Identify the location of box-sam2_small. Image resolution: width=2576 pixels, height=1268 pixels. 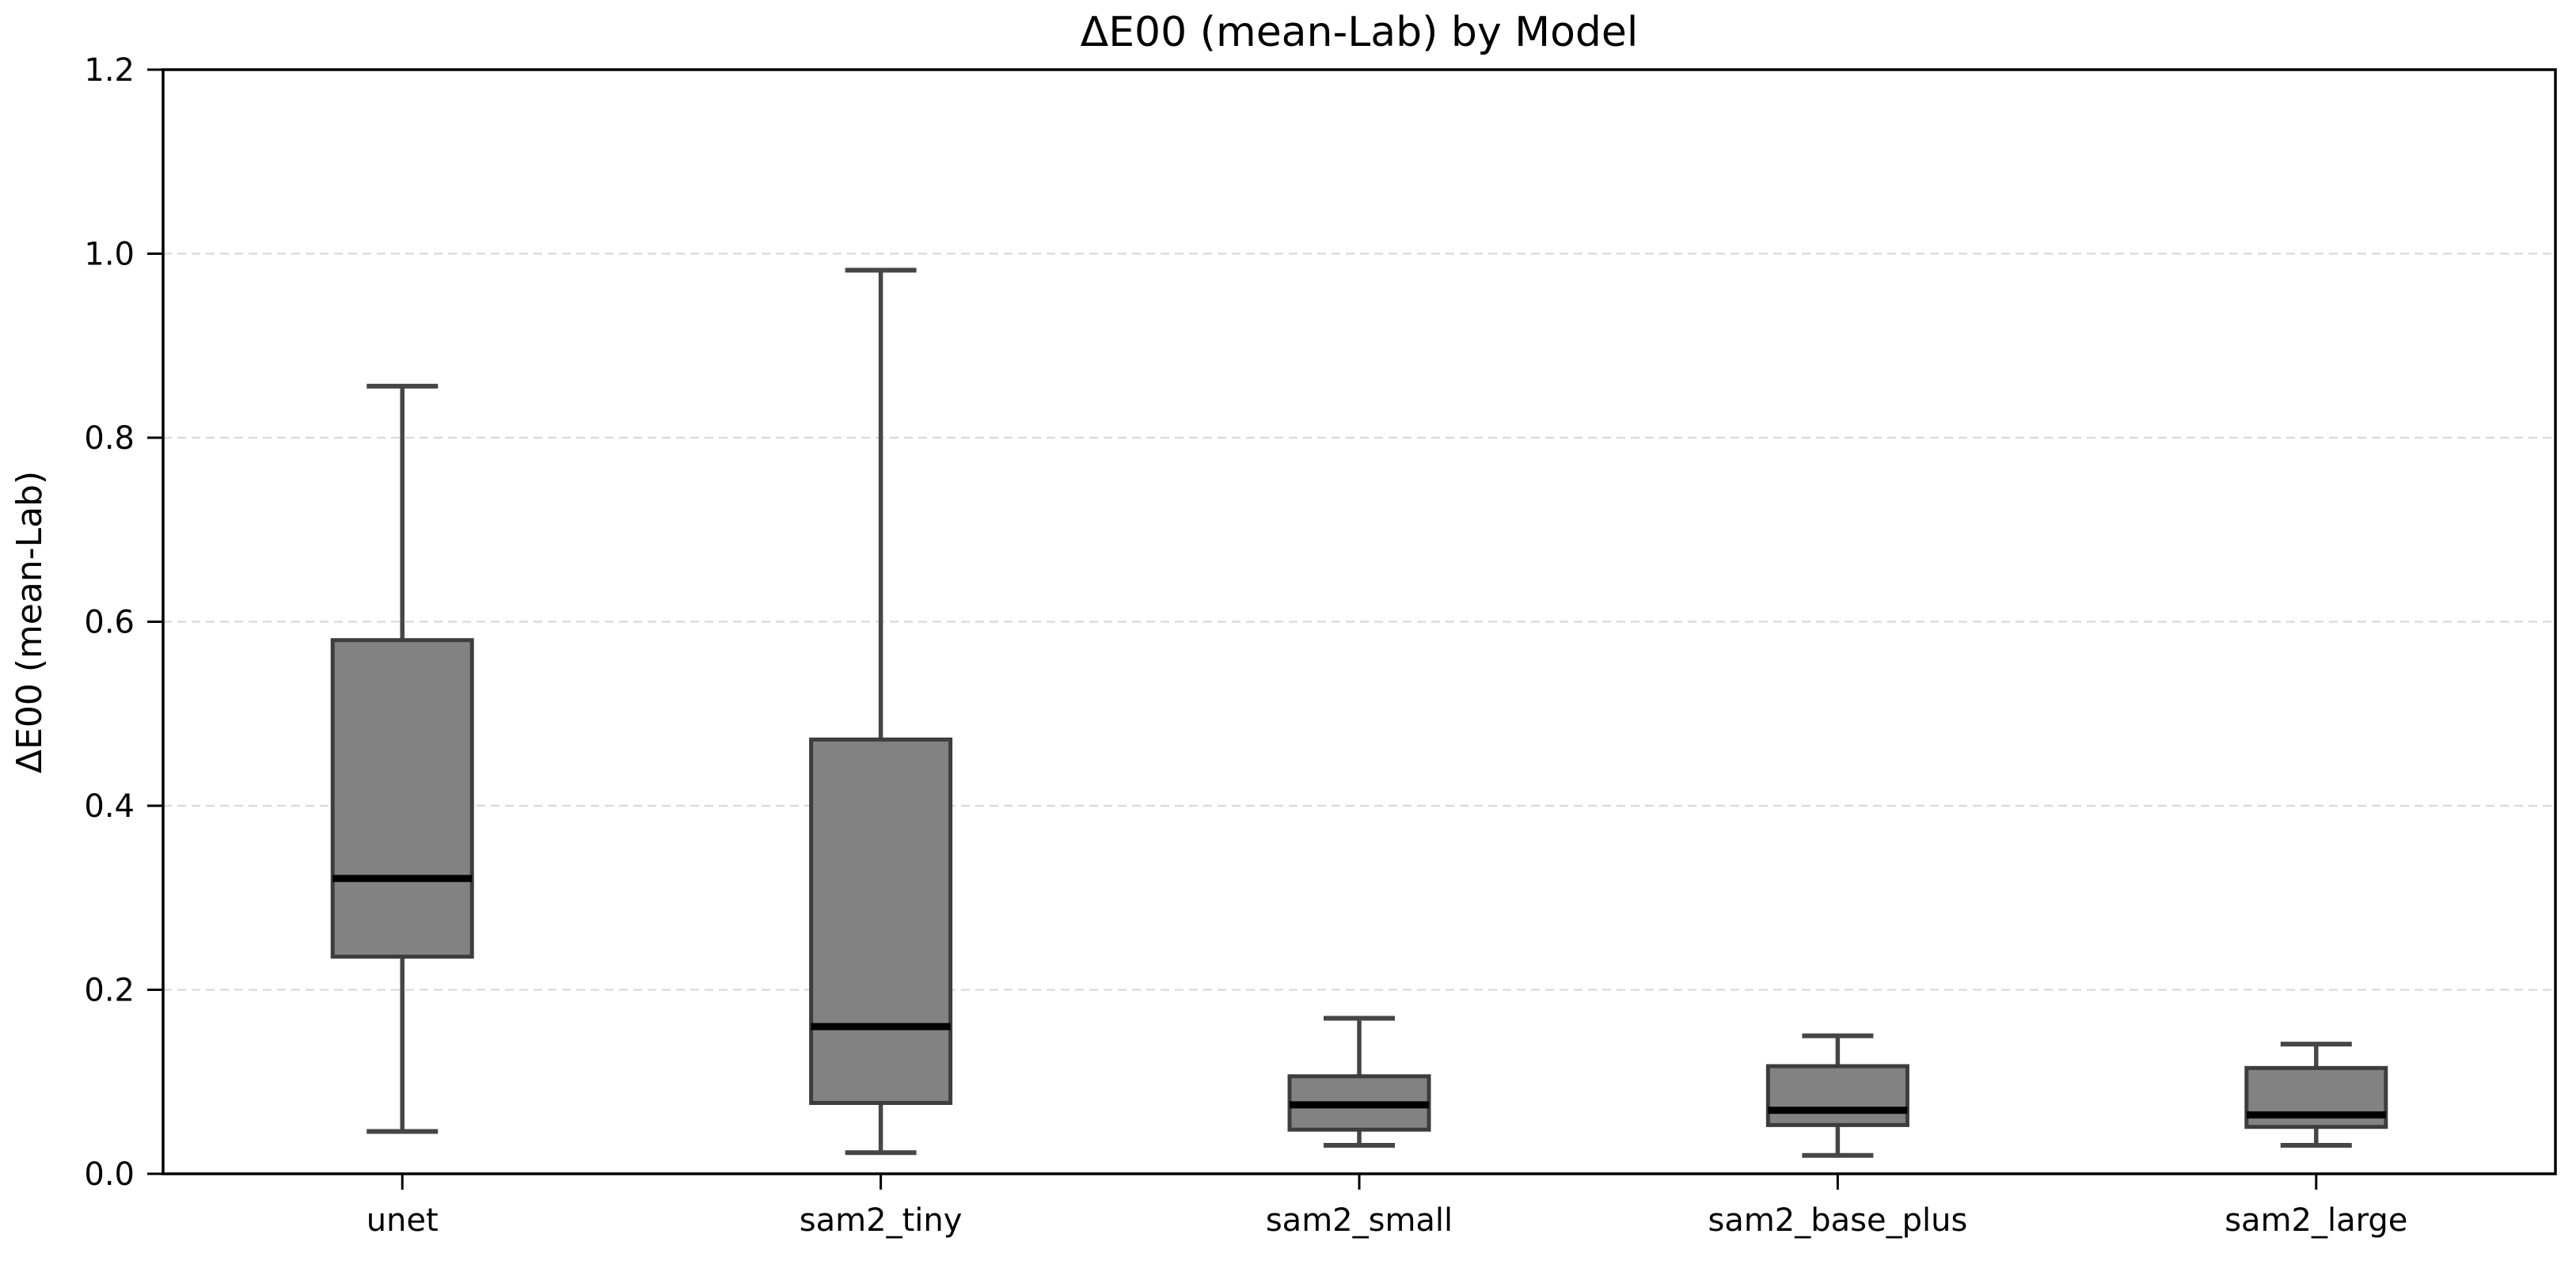
(1359, 1082).